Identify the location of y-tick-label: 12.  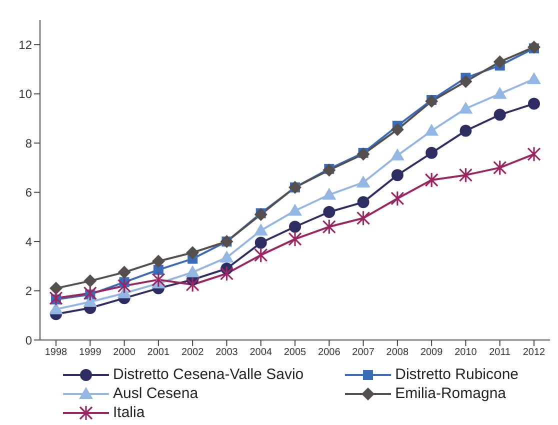
(25, 45).